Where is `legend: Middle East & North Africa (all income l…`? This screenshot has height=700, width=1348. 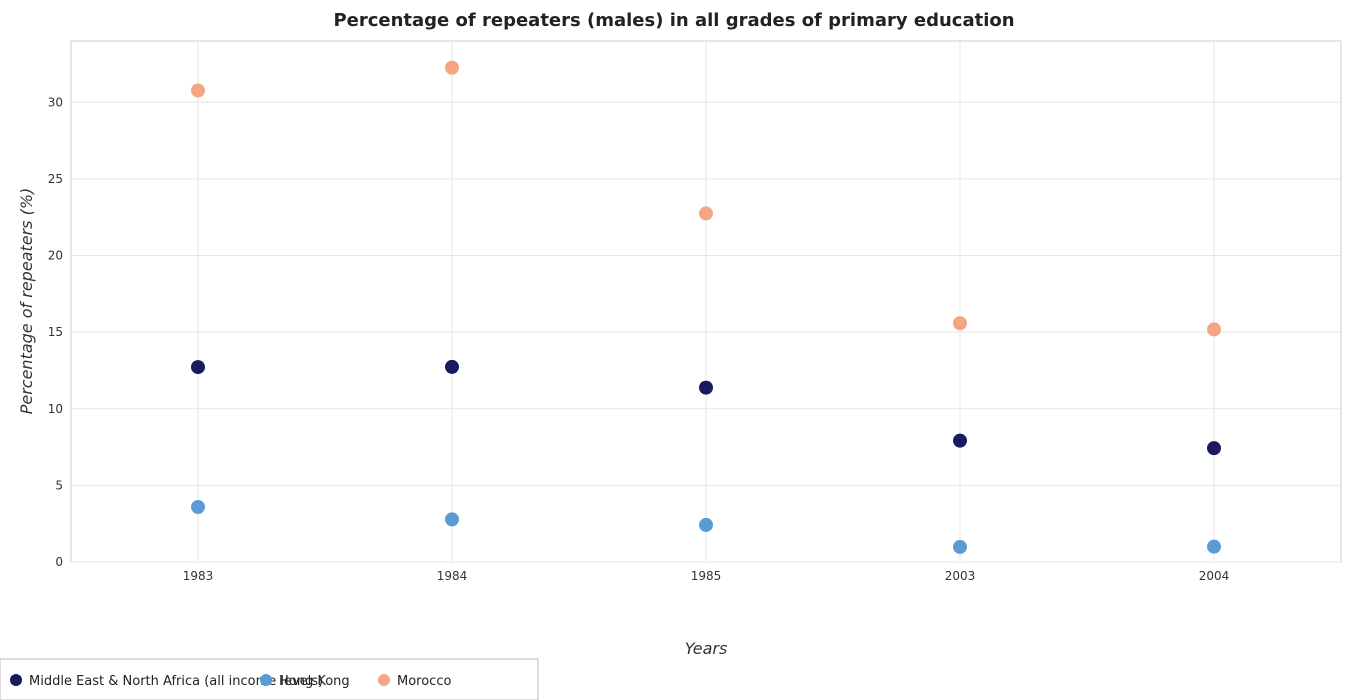 legend: Middle East & North Africa (all income l… is located at coordinates (269, 679).